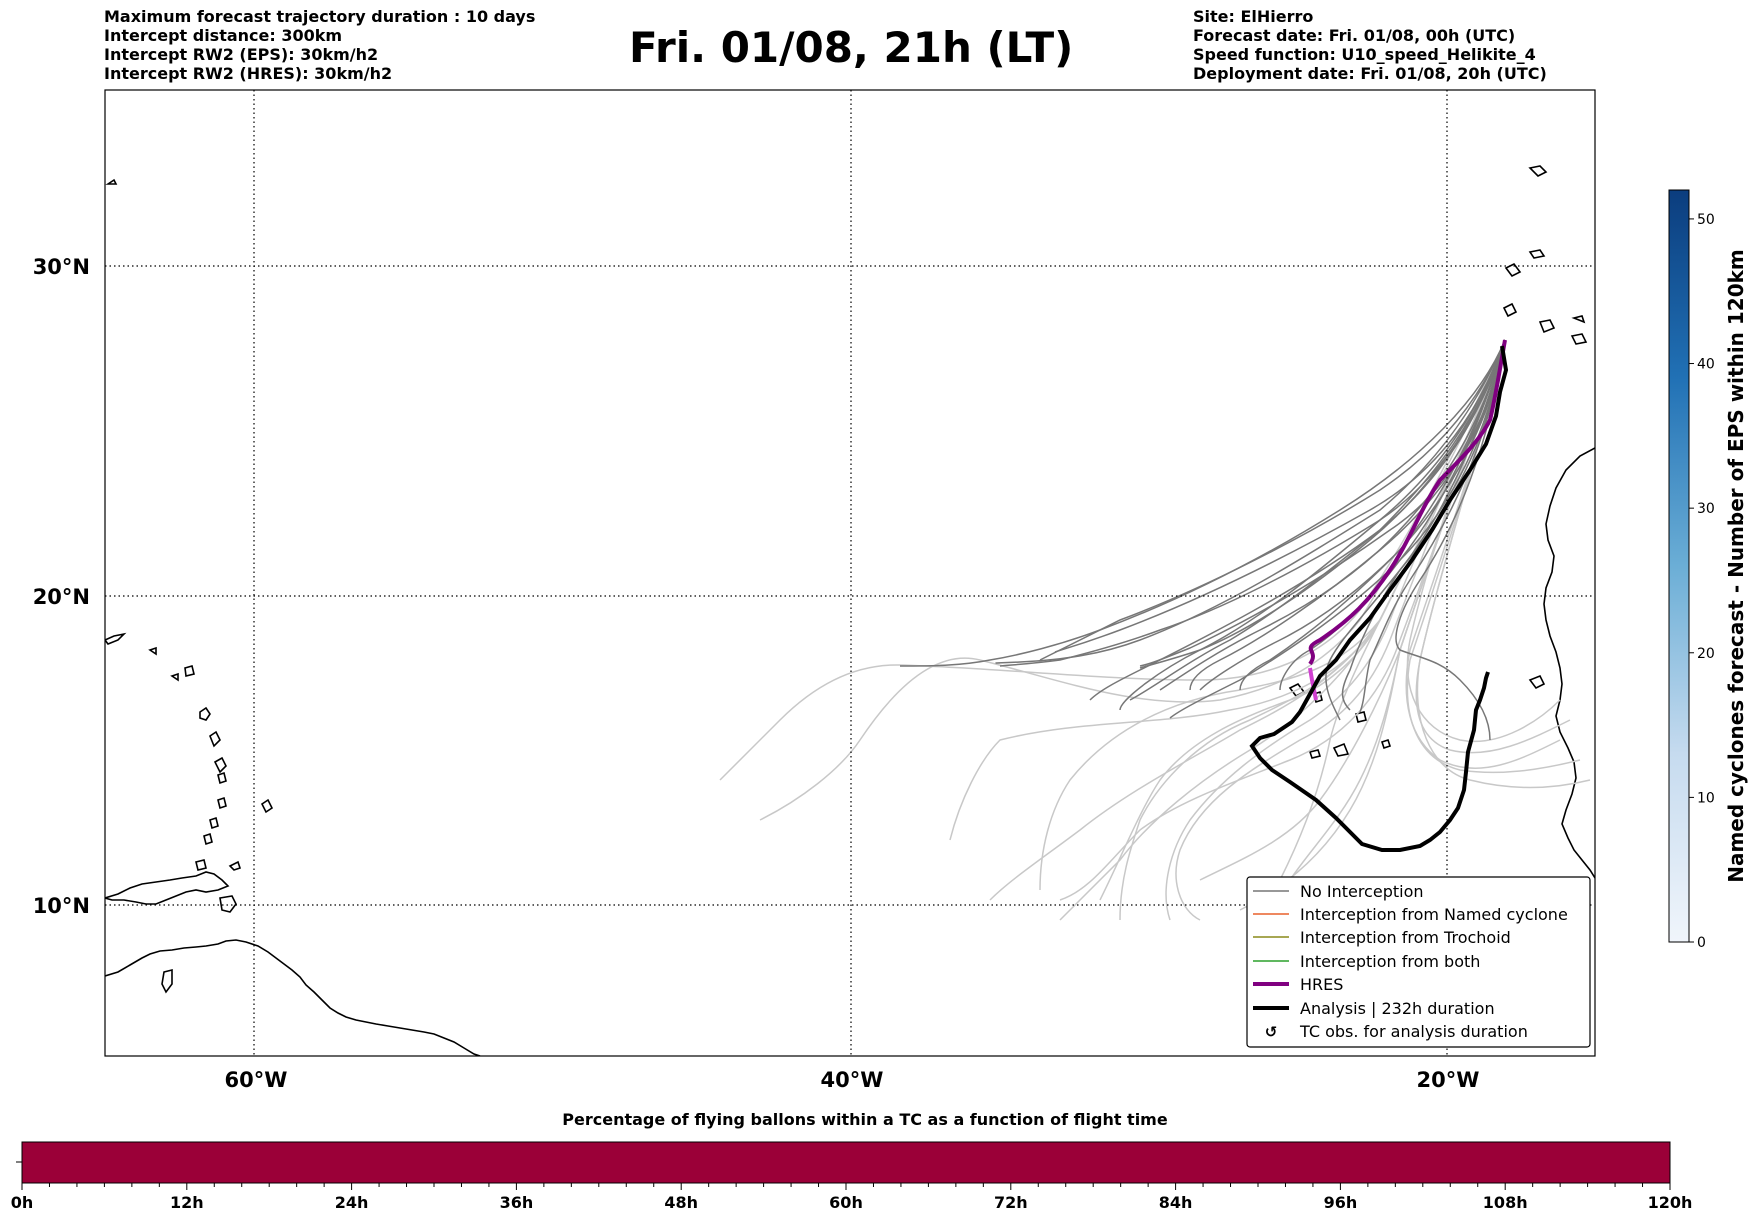 Image resolution: width=1748 pixels, height=1213 pixels. What do you see at coordinates (293, 997) in the screenshot?
I see `coast-south-america` at bounding box center [293, 997].